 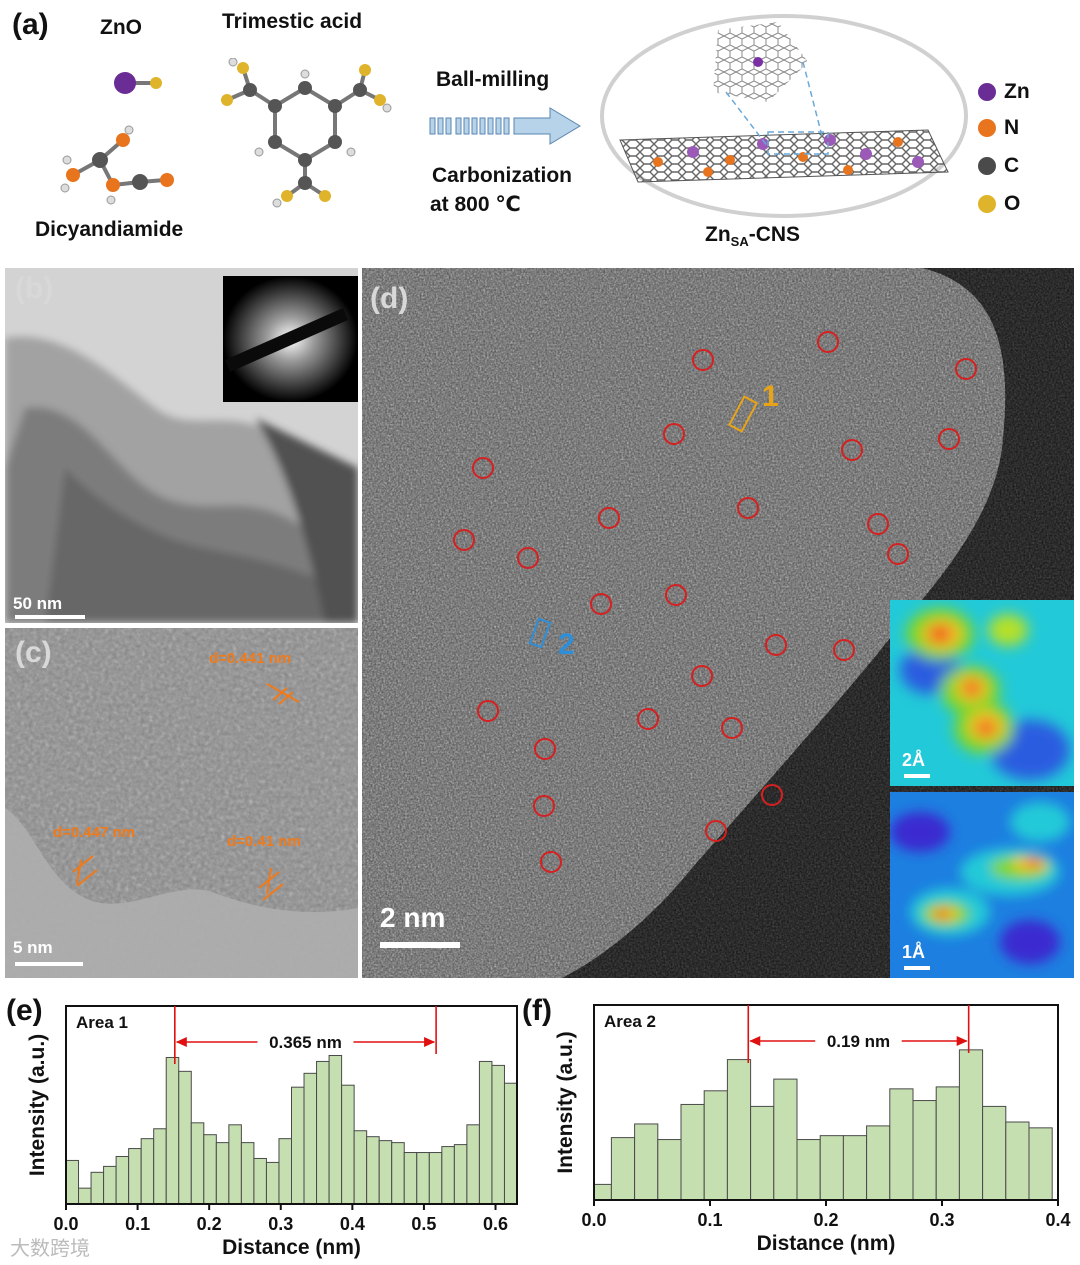 I want to click on panel-b-tem-image: (b) 50 nm, so click(x=181, y=445).